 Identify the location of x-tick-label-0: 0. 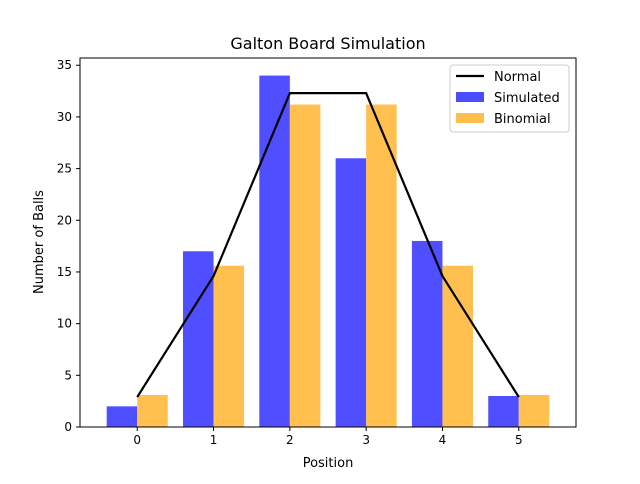
(137, 440).